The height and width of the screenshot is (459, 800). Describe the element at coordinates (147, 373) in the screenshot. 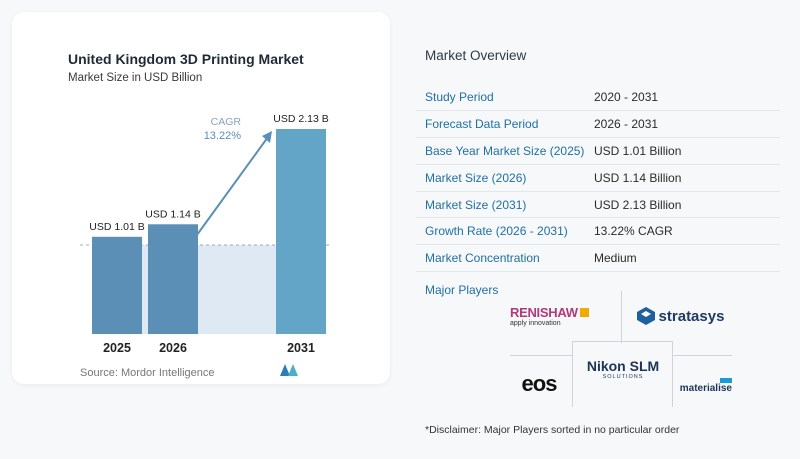

I see `source-text: Source: Mordor Intelligence` at that location.